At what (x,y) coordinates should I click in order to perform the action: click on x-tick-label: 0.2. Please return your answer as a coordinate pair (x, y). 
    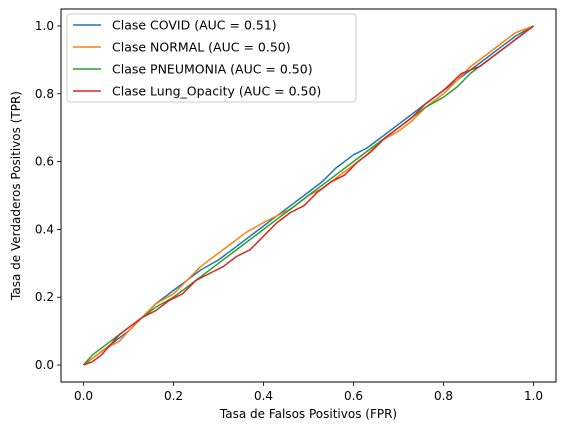
    Looking at the image, I should click on (173, 396).